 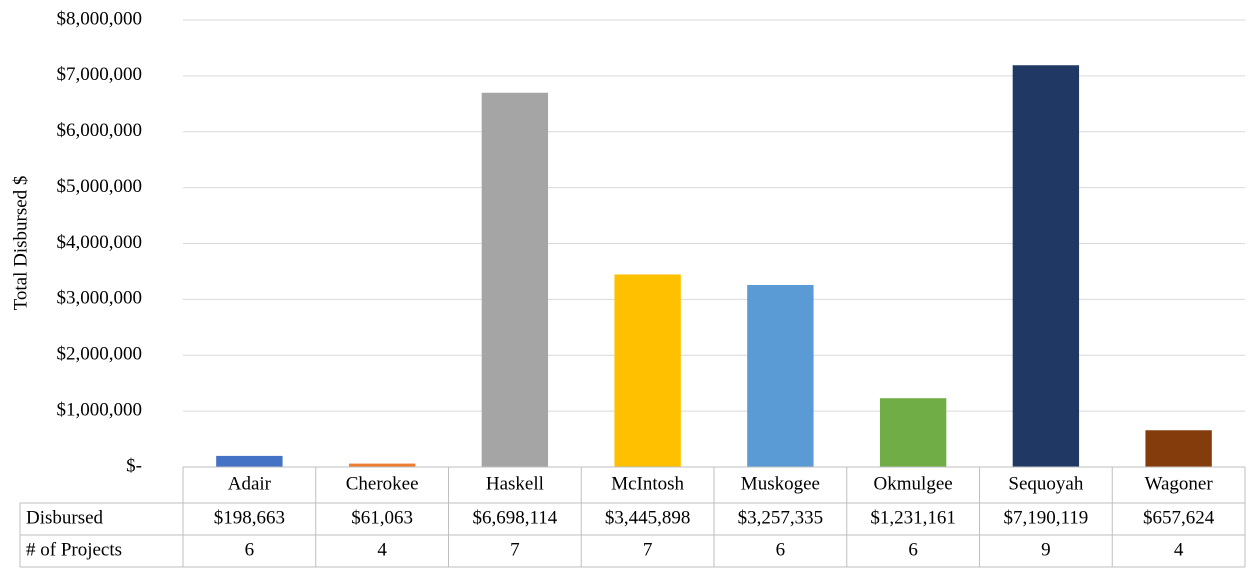 What do you see at coordinates (74, 549) in the screenshot?
I see `table-row-label: # of Projects` at bounding box center [74, 549].